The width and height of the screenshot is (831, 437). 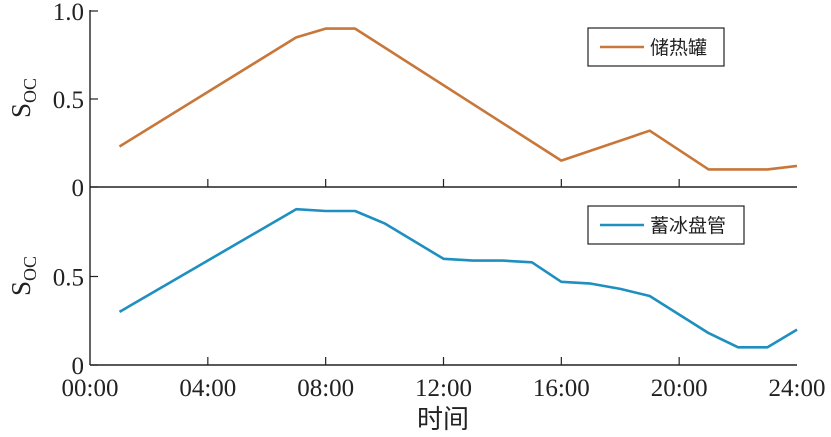 I want to click on x-axis-title: 时间, so click(x=443, y=420).